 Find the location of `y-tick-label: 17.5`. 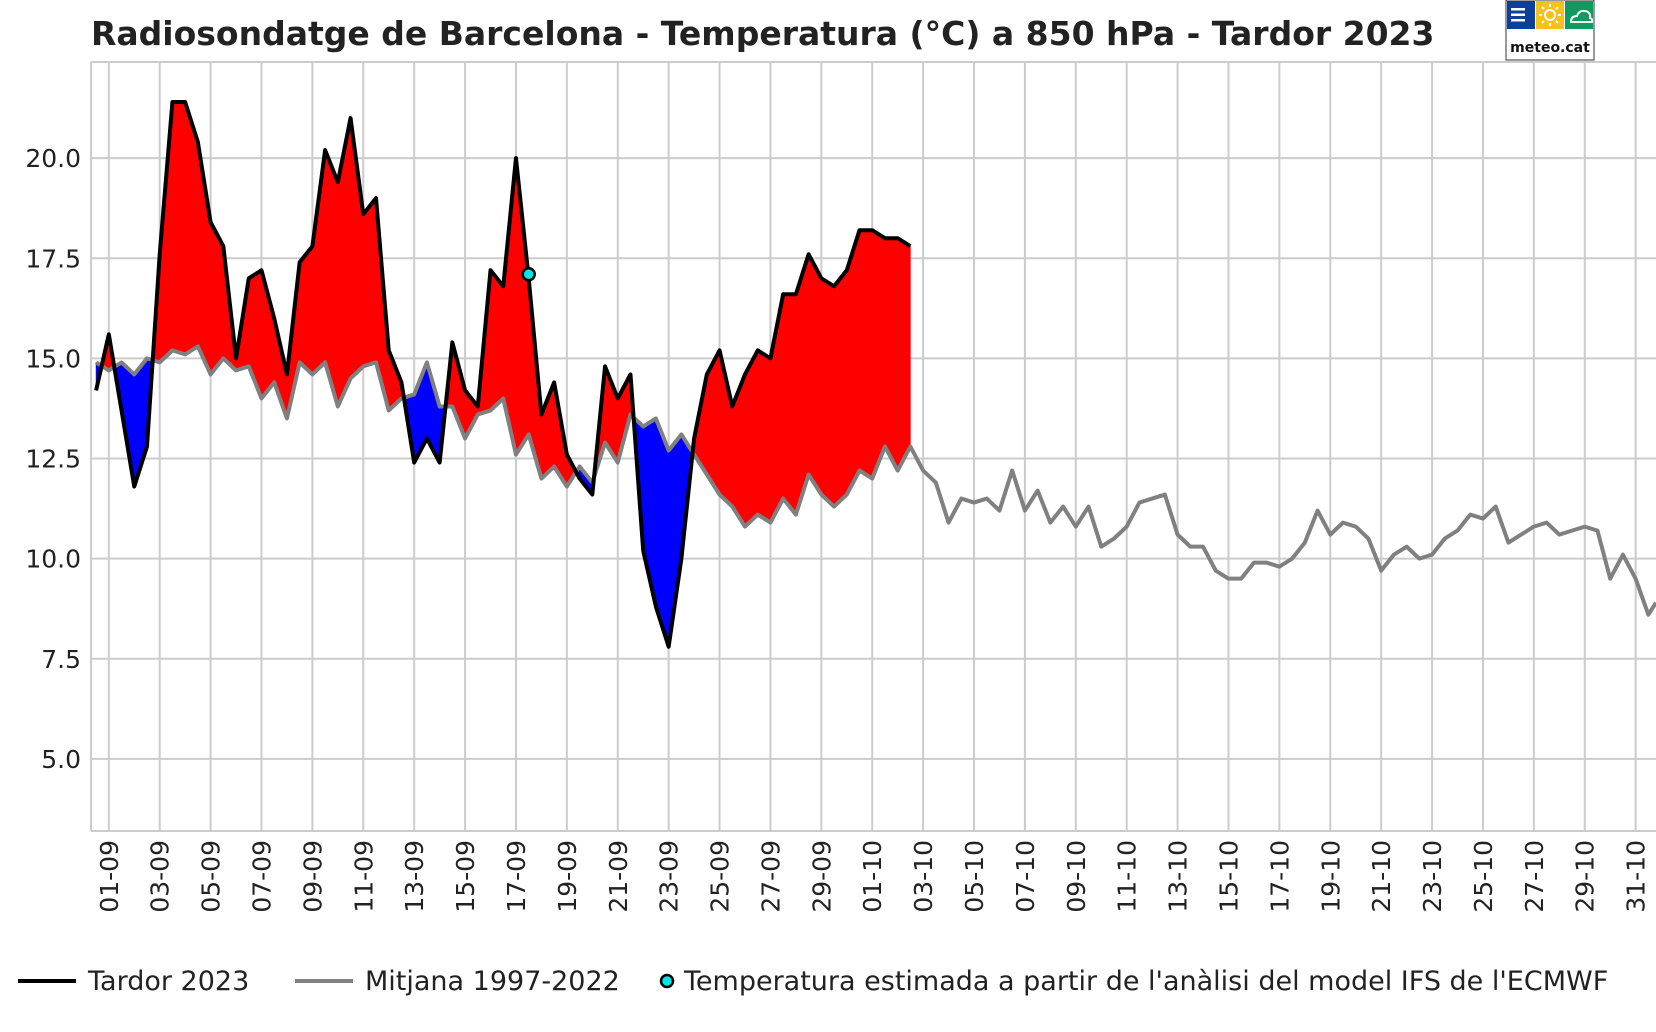

y-tick-label: 17.5 is located at coordinates (53, 258).